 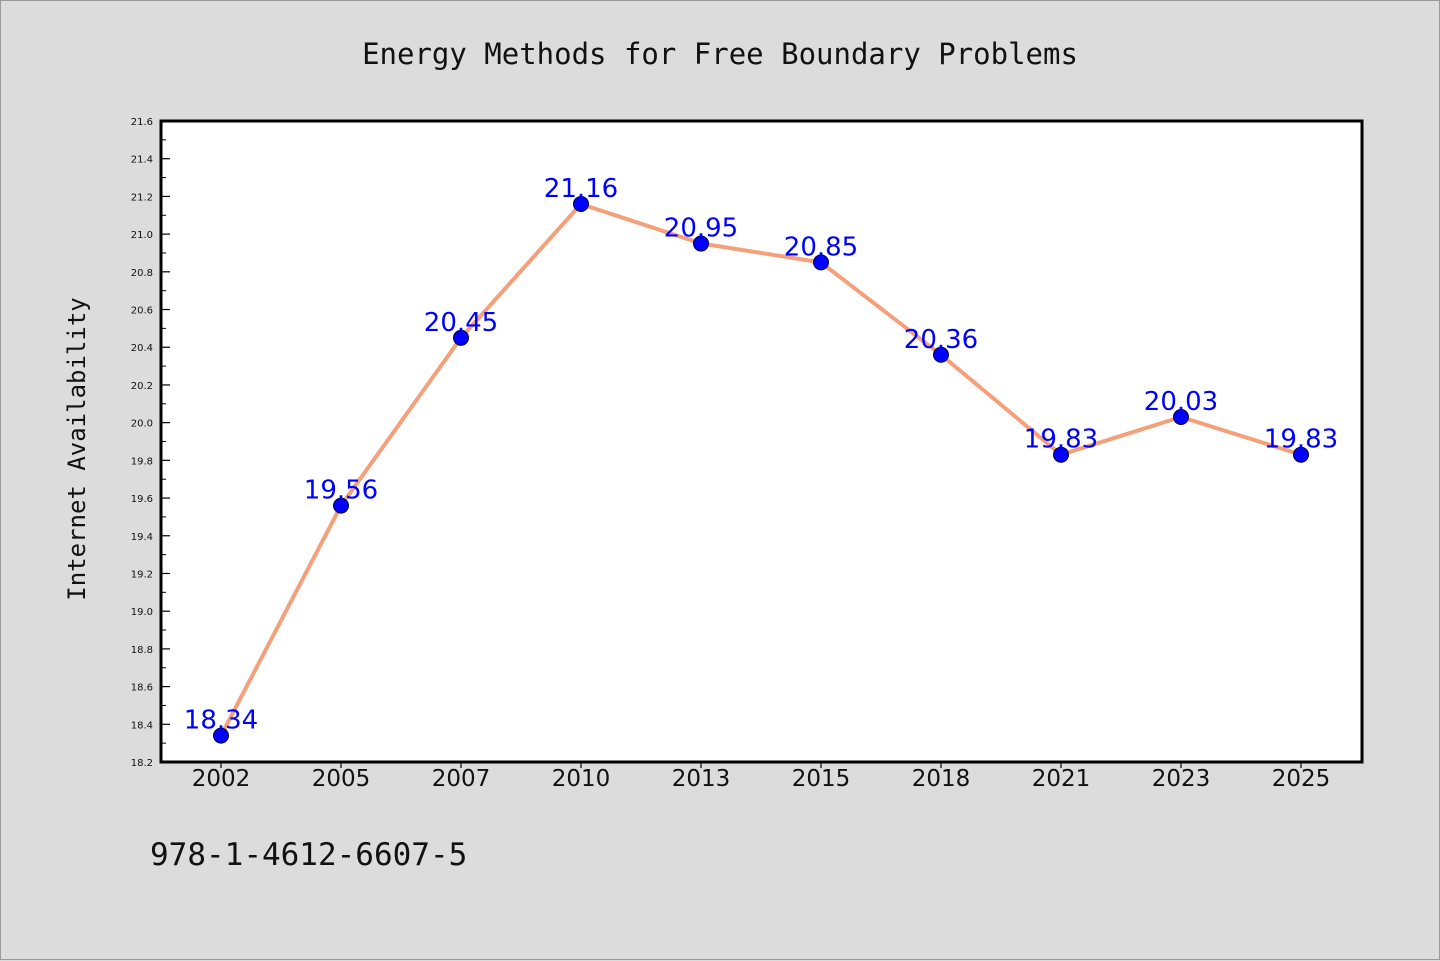 I want to click on x-tick-label: 2002, so click(x=221, y=779).